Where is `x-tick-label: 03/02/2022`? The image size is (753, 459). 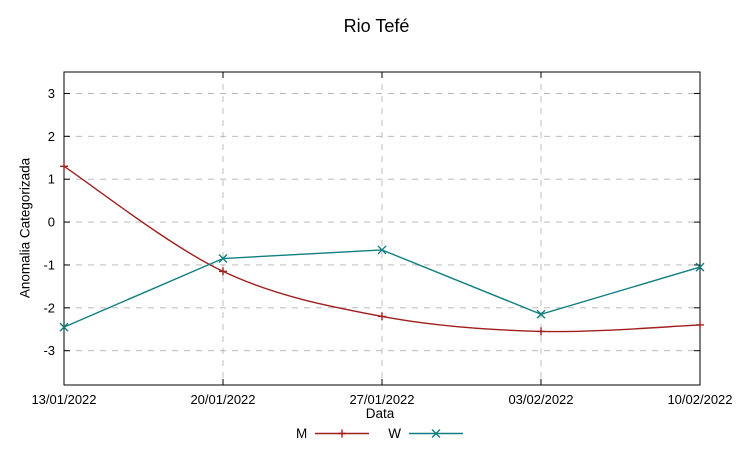 x-tick-label: 03/02/2022 is located at coordinates (540, 399).